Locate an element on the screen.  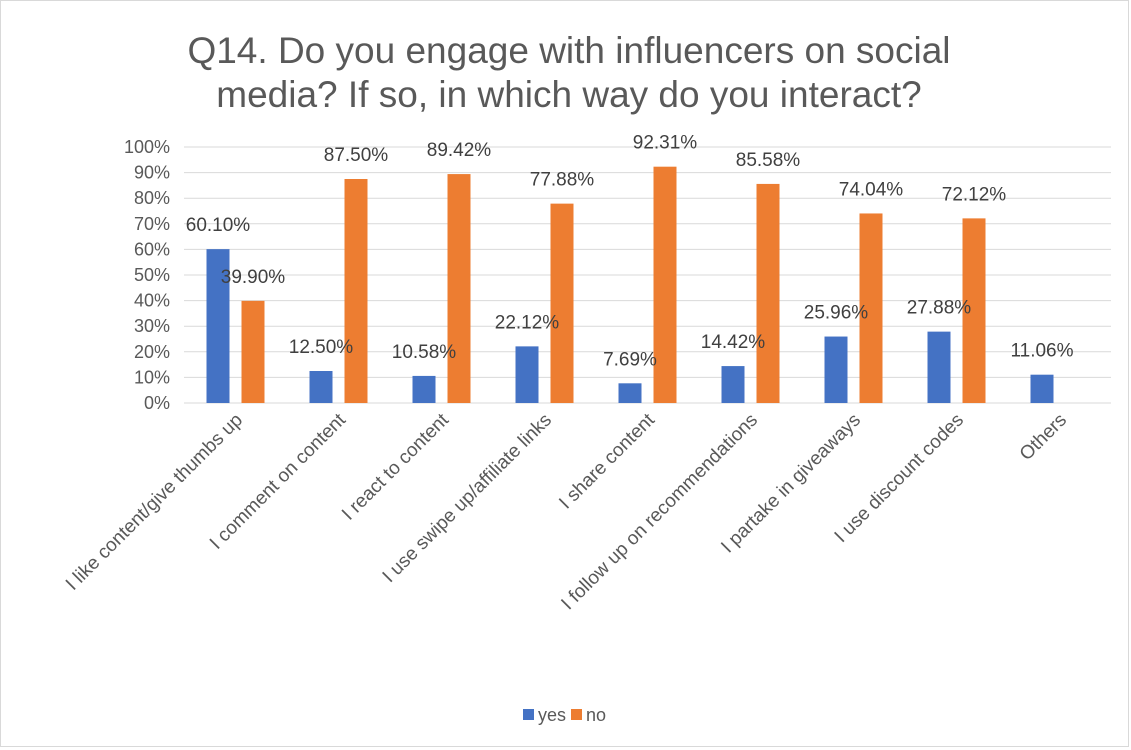
category-label: I like content/give thumbs up is located at coordinates (154, 502).